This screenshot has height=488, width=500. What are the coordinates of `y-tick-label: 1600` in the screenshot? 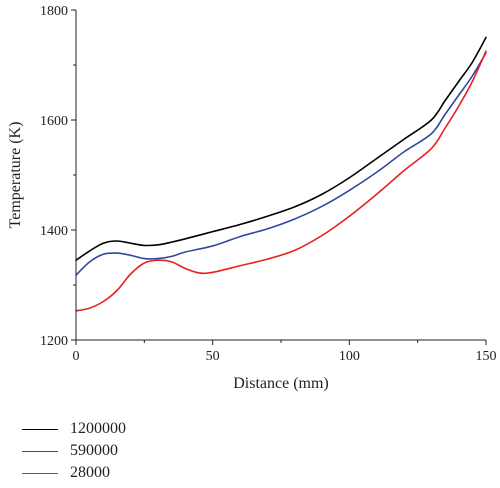 It's located at (54, 121).